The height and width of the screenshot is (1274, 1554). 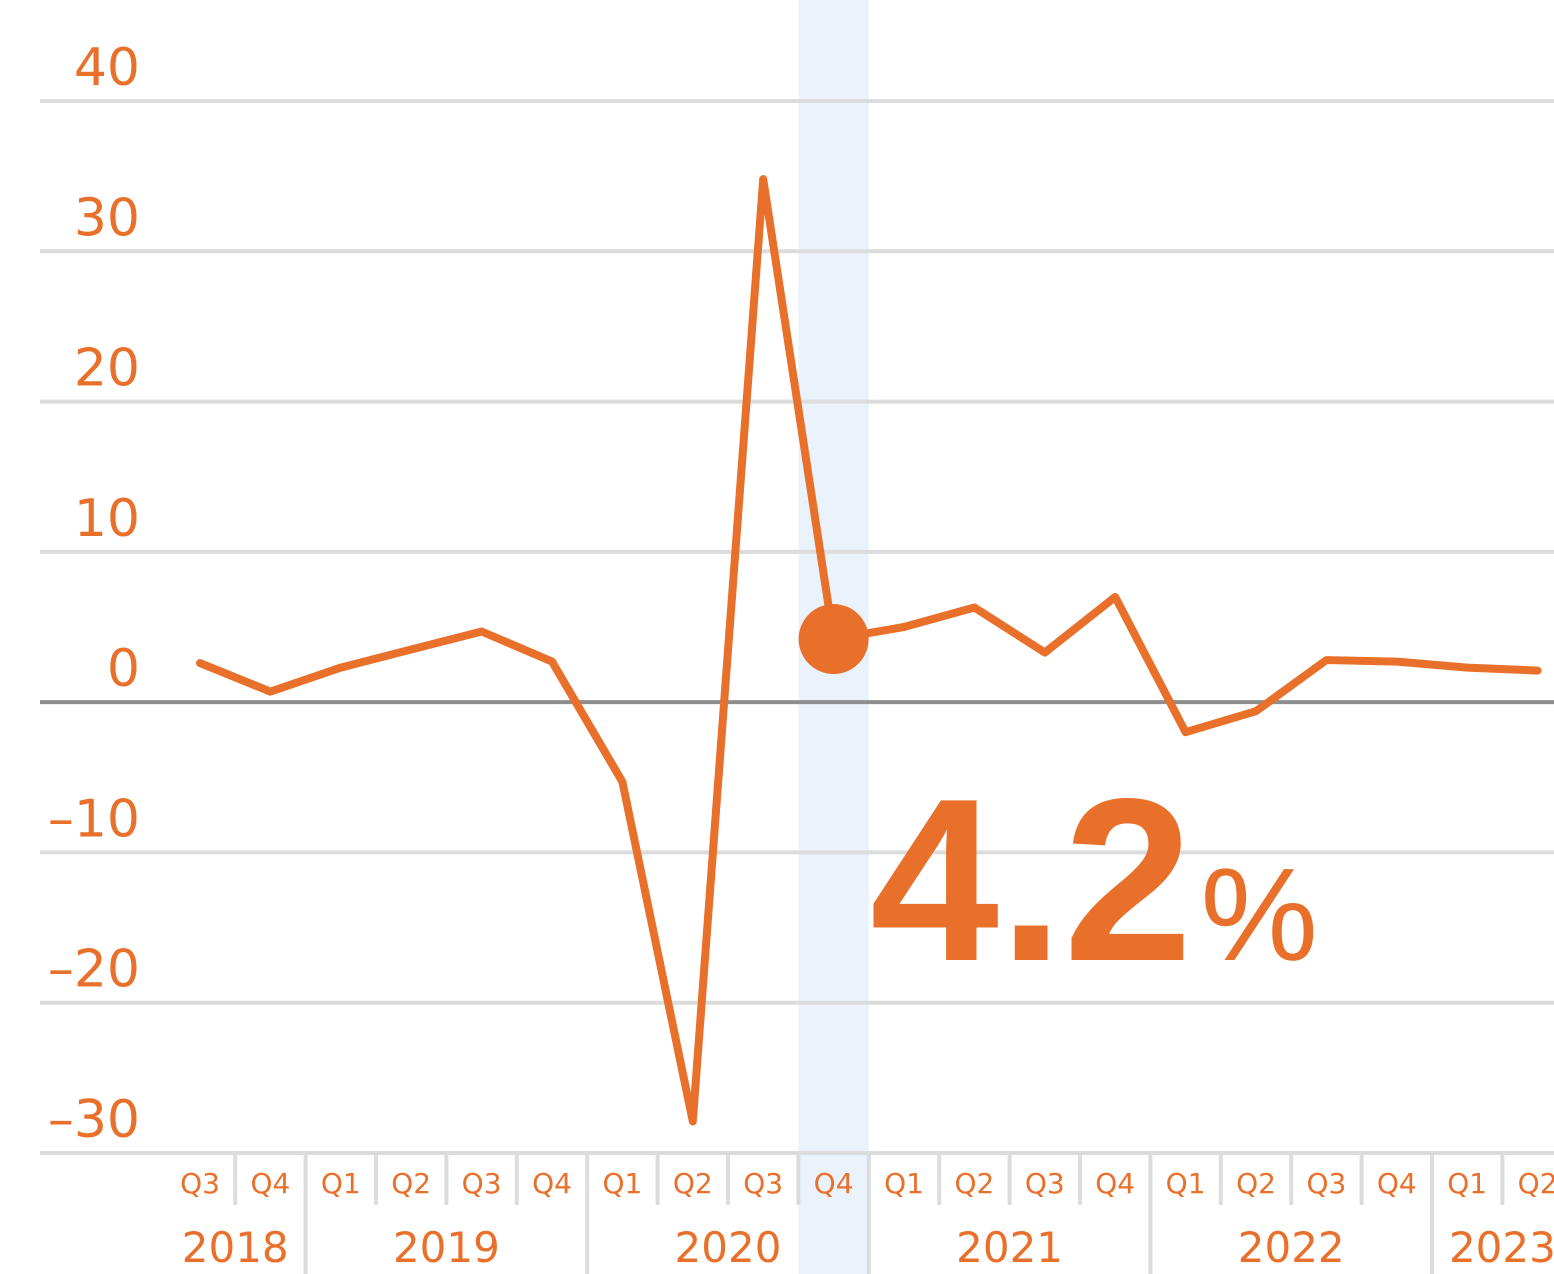 What do you see at coordinates (1031, 880) in the screenshot?
I see `annotation-value: 4.2` at bounding box center [1031, 880].